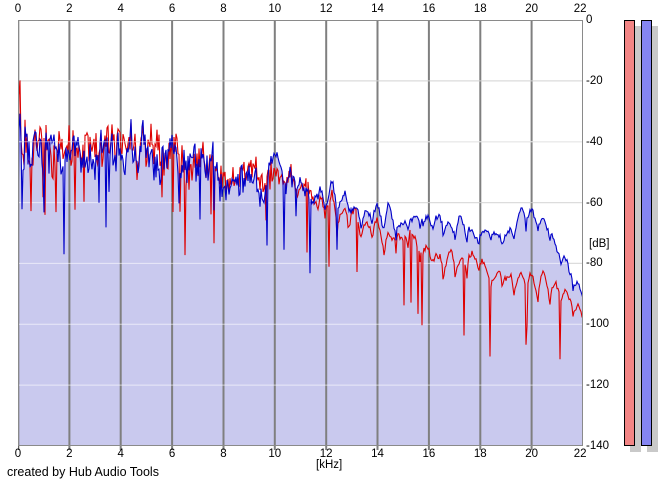 The image size is (665, 486). I want to click on left-level-meter-bar, so click(629, 233).